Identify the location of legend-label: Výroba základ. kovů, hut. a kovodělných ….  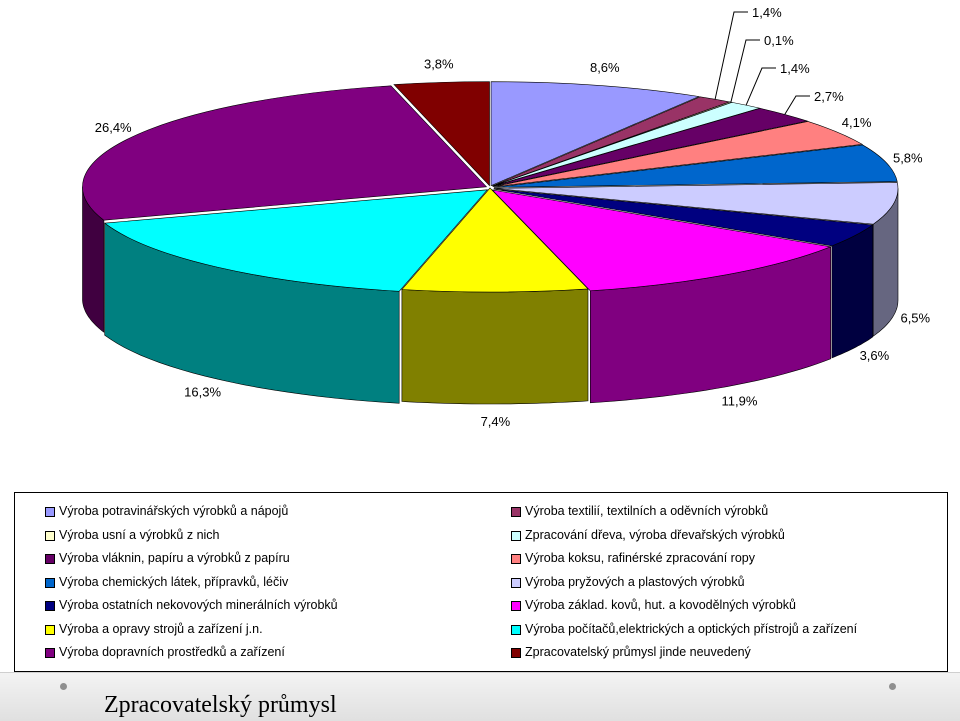
(660, 605).